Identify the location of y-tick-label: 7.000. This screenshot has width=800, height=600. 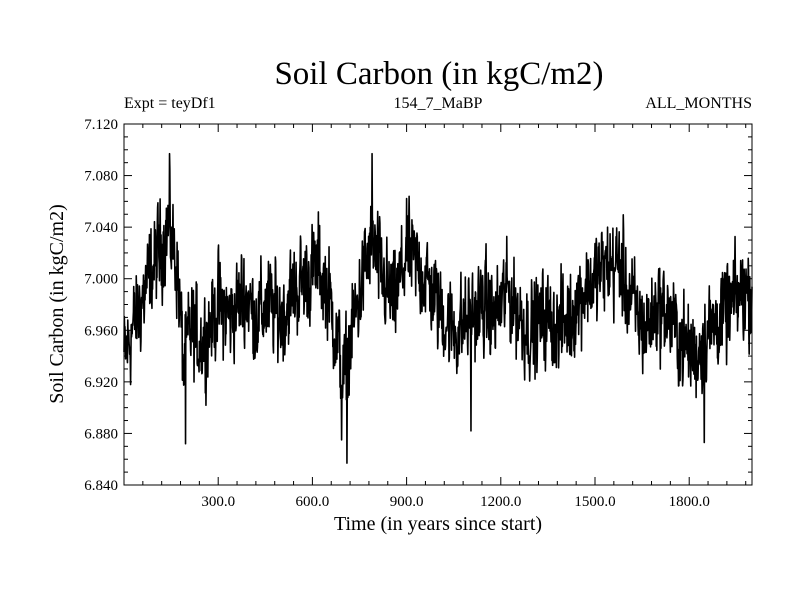
(101, 280).